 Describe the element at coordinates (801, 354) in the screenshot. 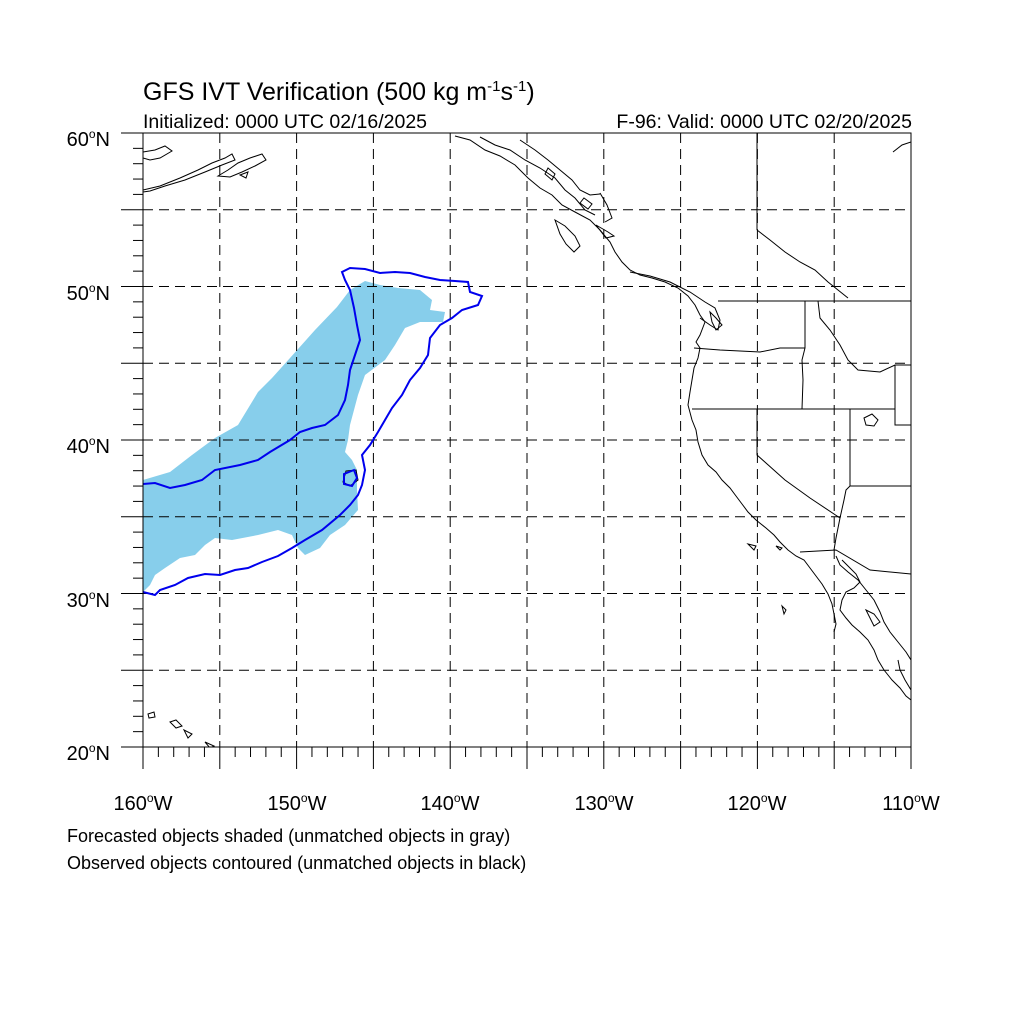

I see `political-borders` at that location.